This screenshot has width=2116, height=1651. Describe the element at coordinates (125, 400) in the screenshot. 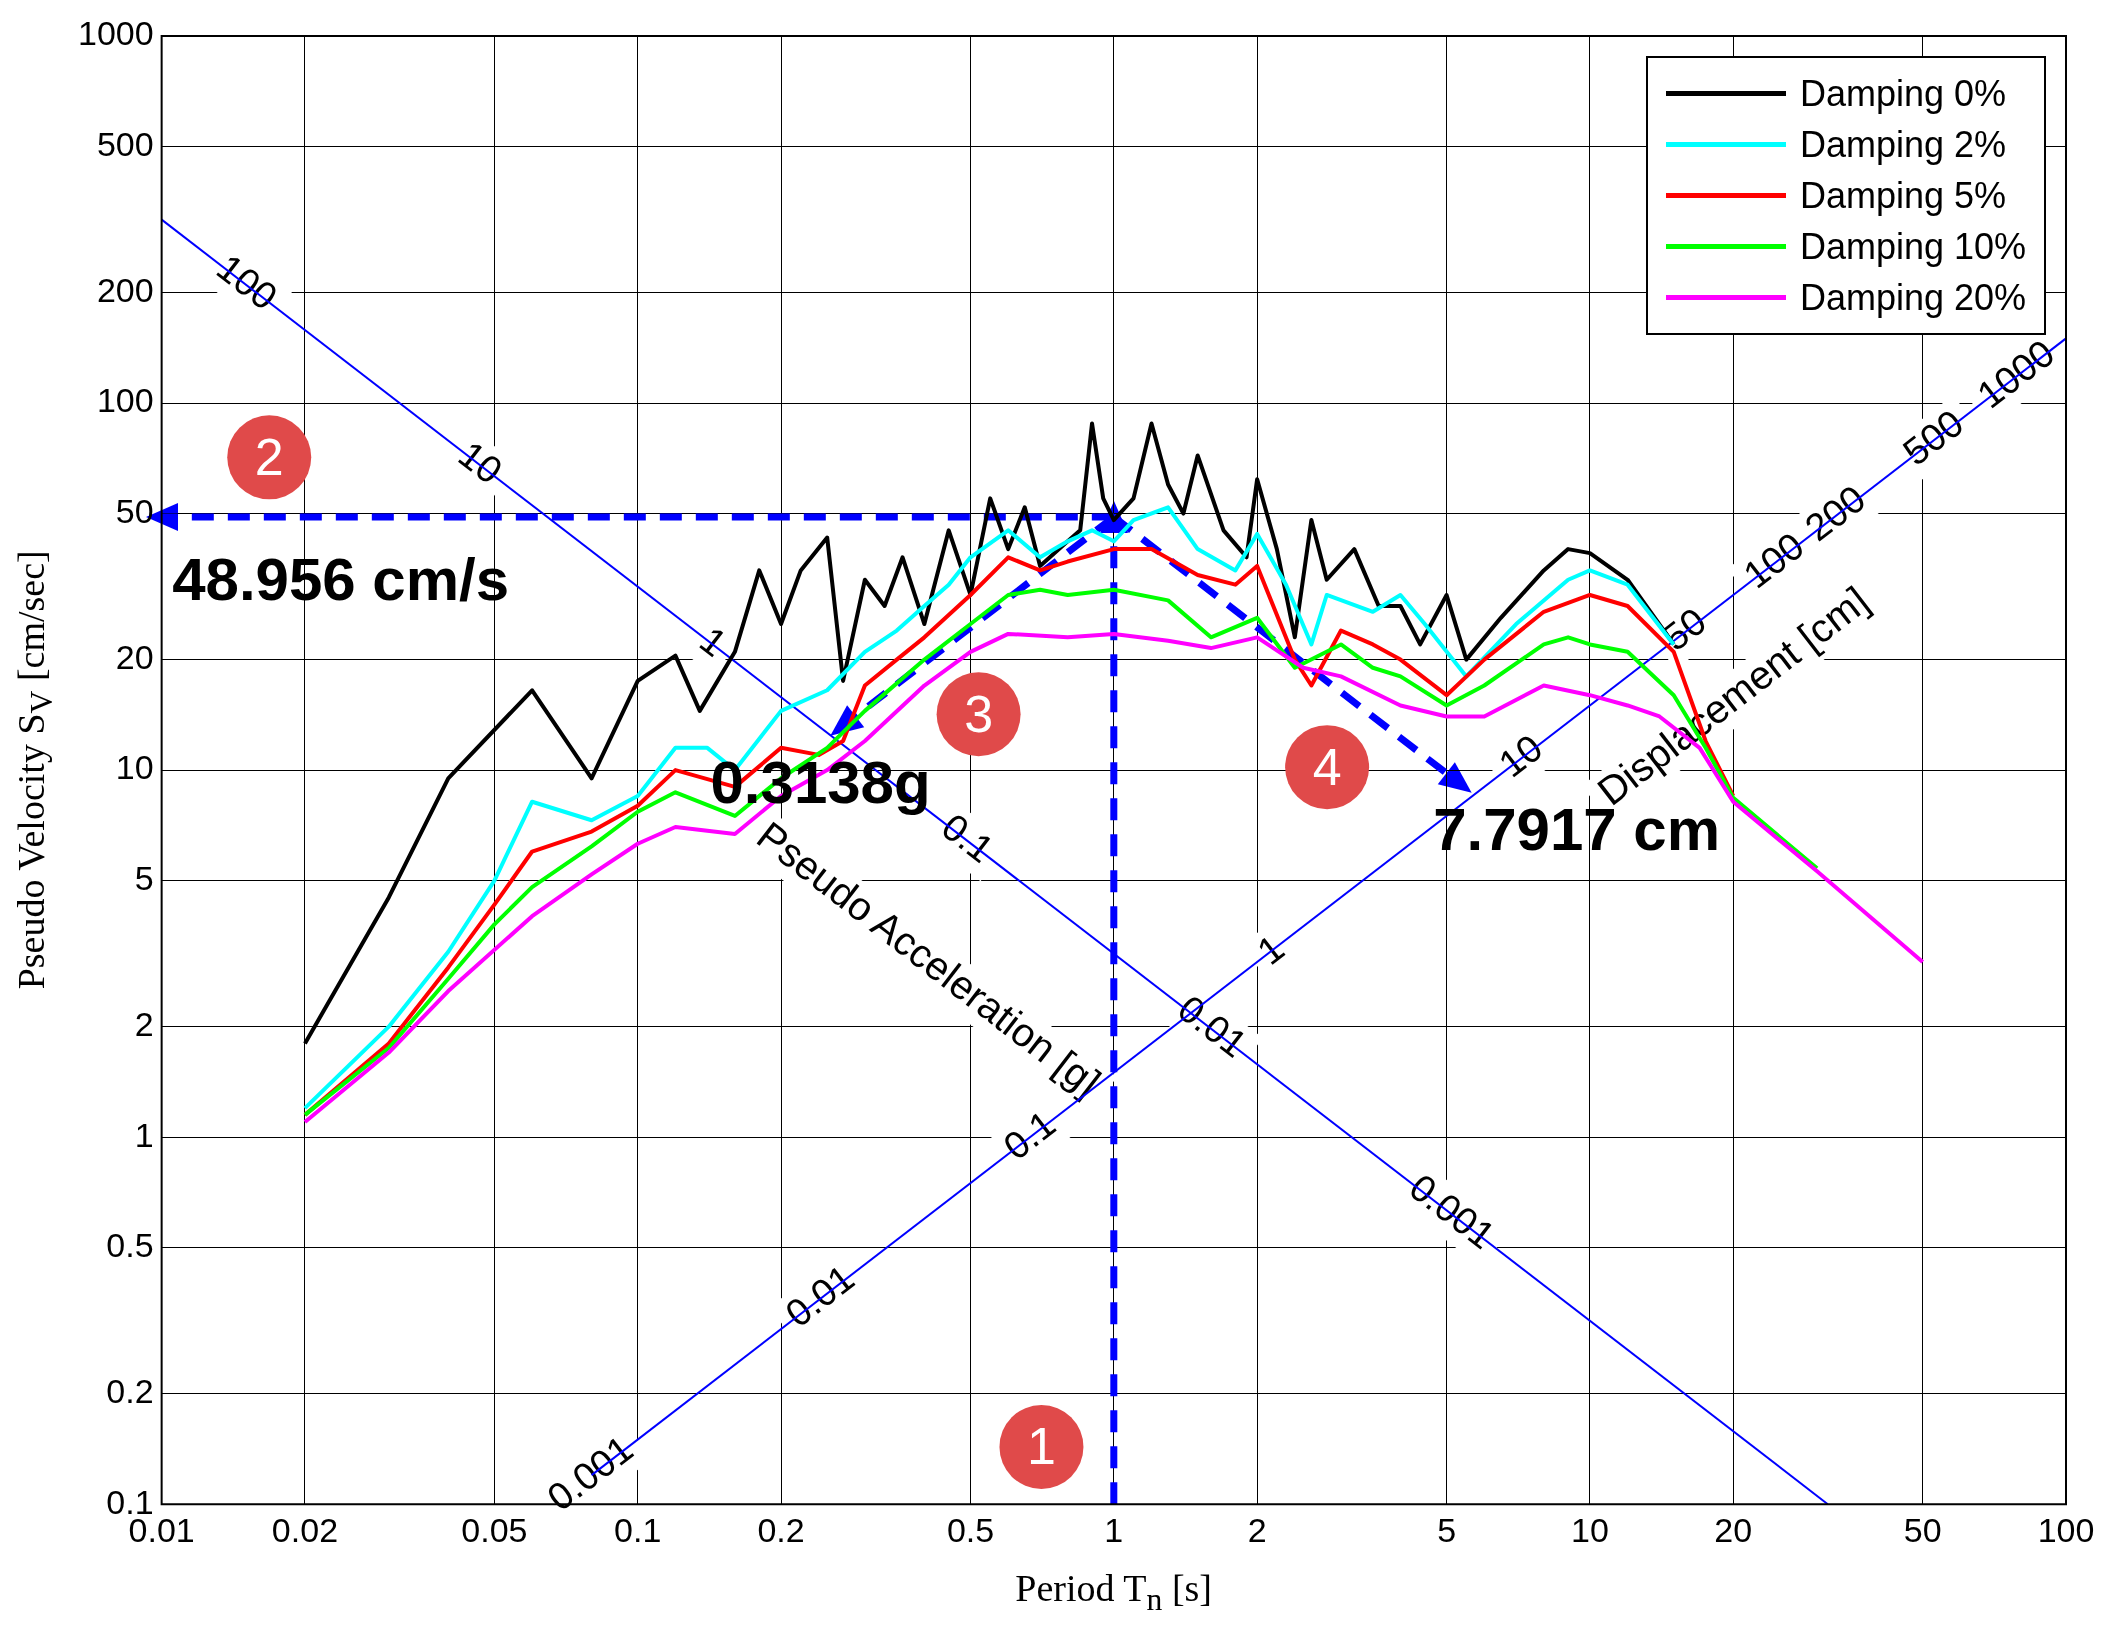

I see `y-tick-label: 100` at that location.